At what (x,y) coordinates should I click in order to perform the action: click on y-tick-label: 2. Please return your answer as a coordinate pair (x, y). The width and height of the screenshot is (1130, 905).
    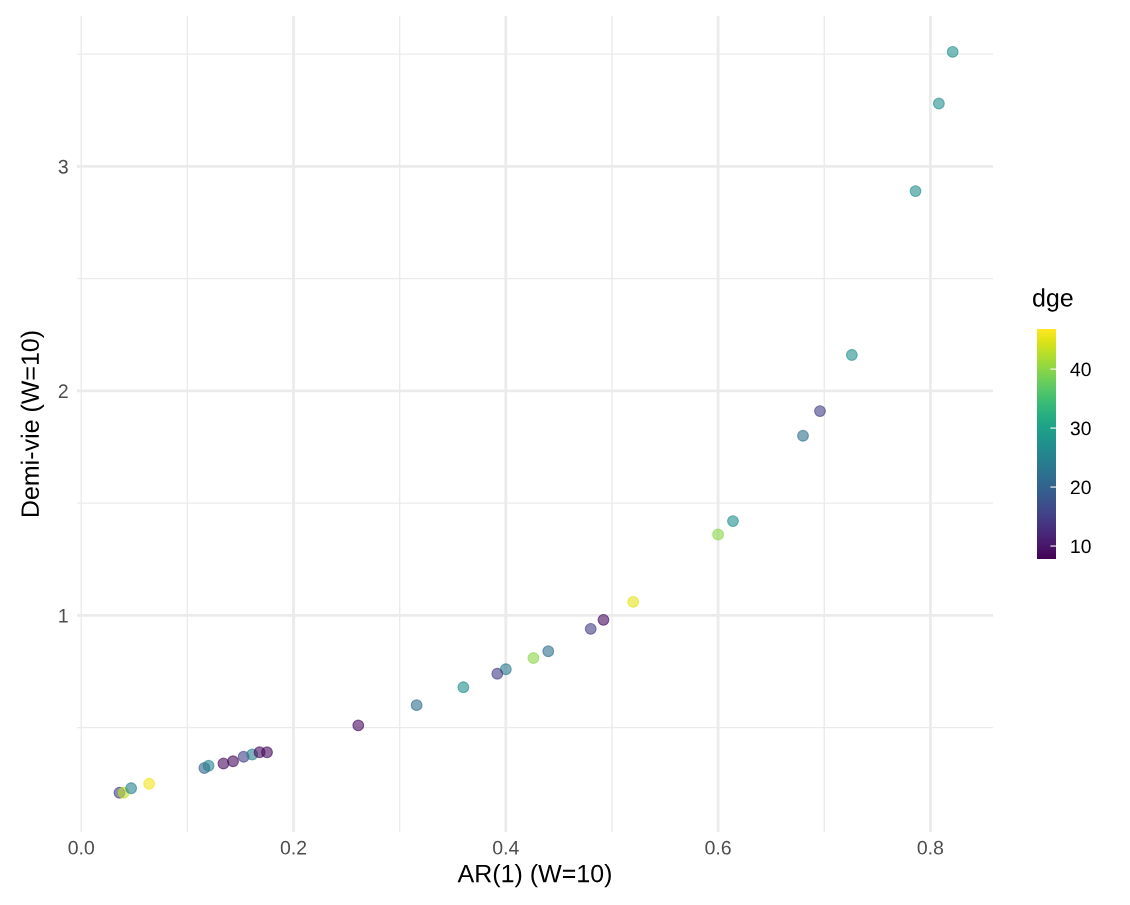
    Looking at the image, I should click on (63, 391).